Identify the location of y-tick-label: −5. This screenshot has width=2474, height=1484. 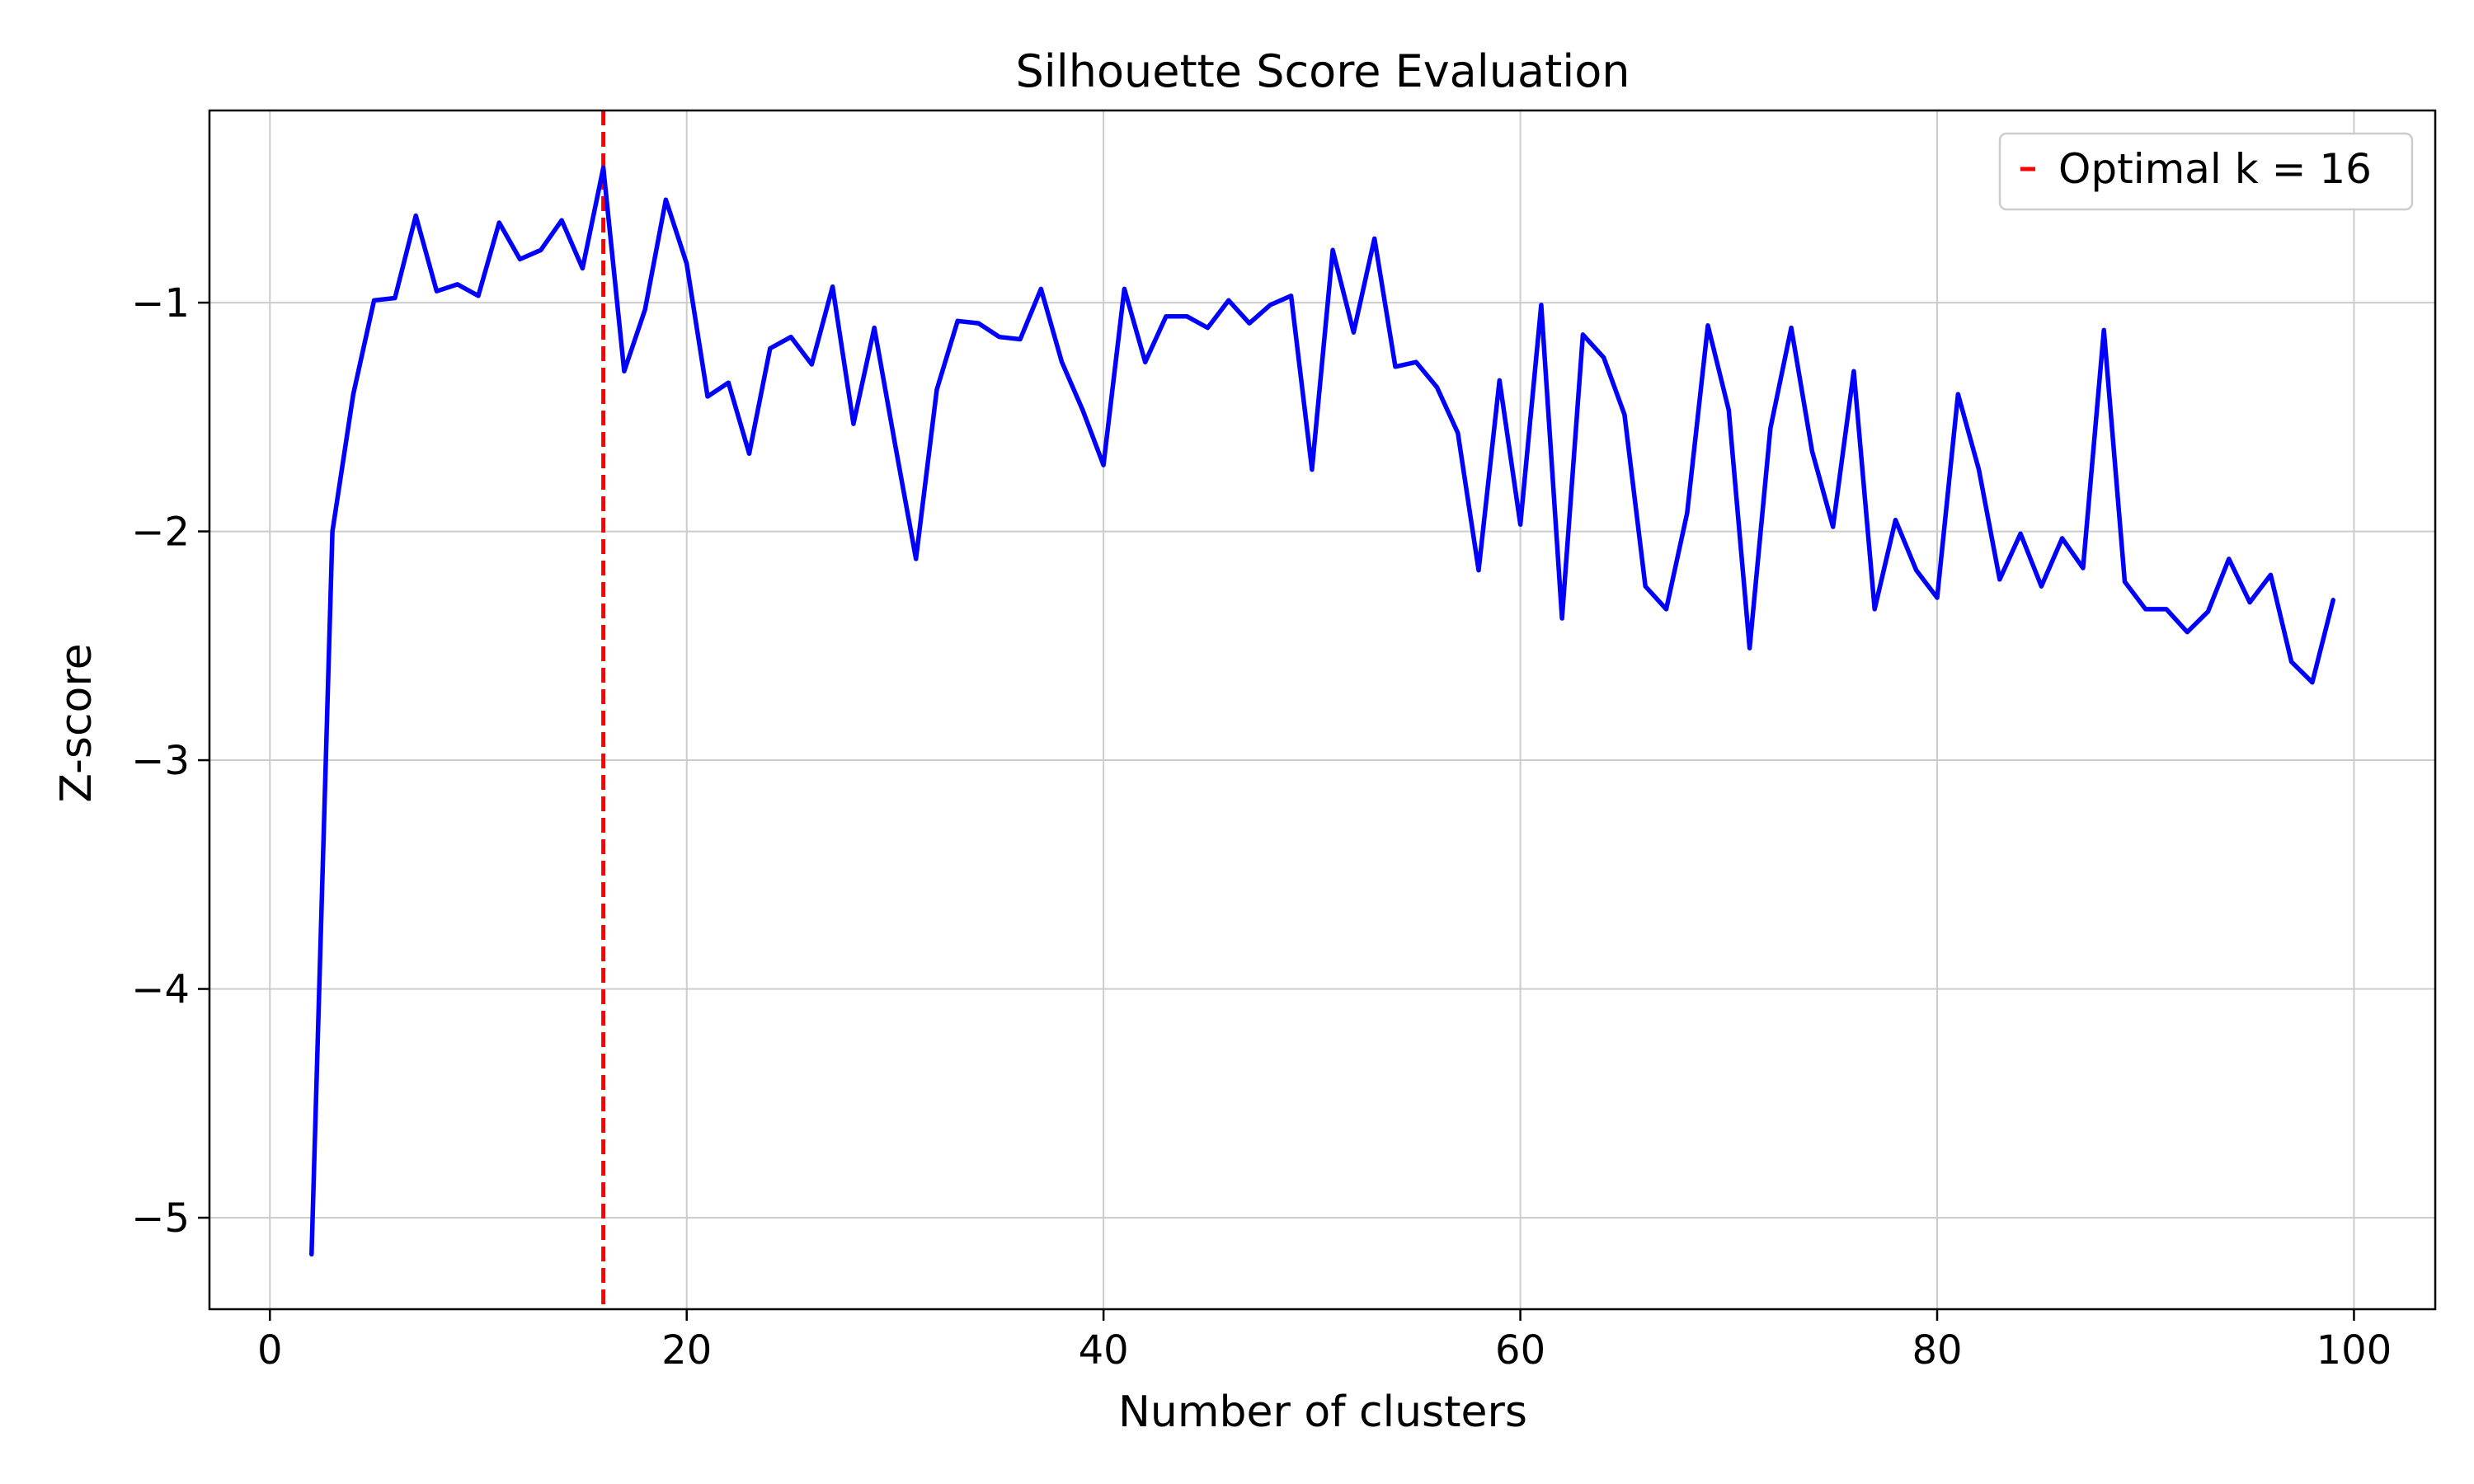
(160, 1218).